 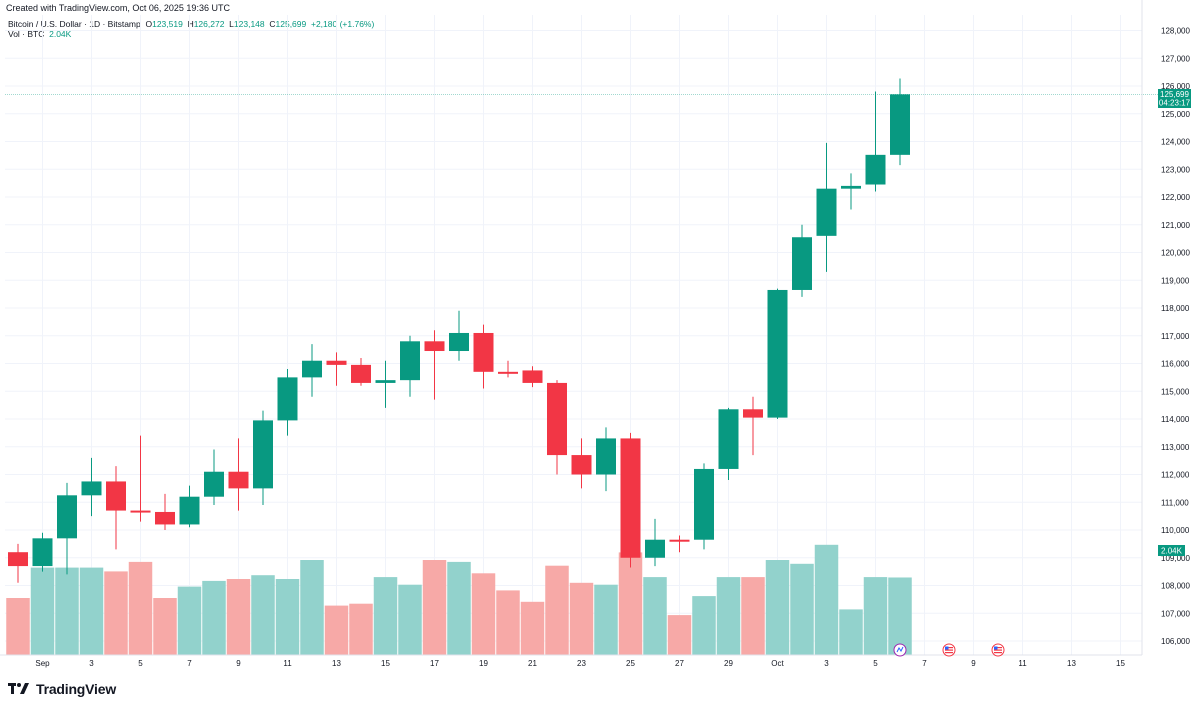 I want to click on volume-tag: 2.04K, so click(x=1171, y=550).